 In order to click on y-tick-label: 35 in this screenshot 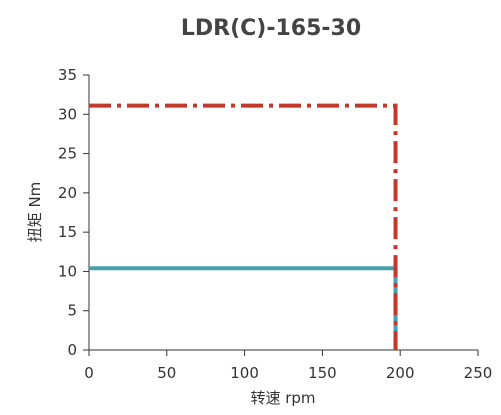, I will do `click(67, 75)`.